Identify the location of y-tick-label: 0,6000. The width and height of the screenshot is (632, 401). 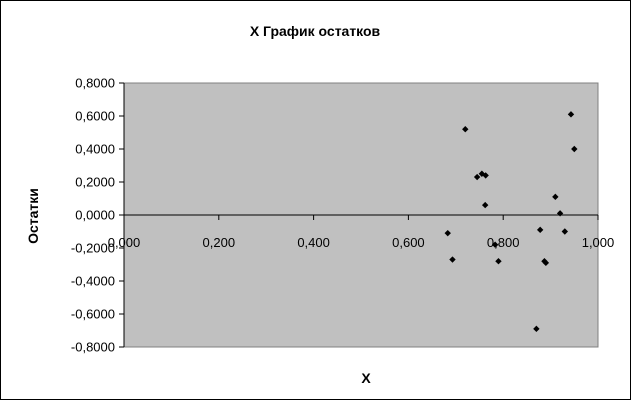
(95, 116).